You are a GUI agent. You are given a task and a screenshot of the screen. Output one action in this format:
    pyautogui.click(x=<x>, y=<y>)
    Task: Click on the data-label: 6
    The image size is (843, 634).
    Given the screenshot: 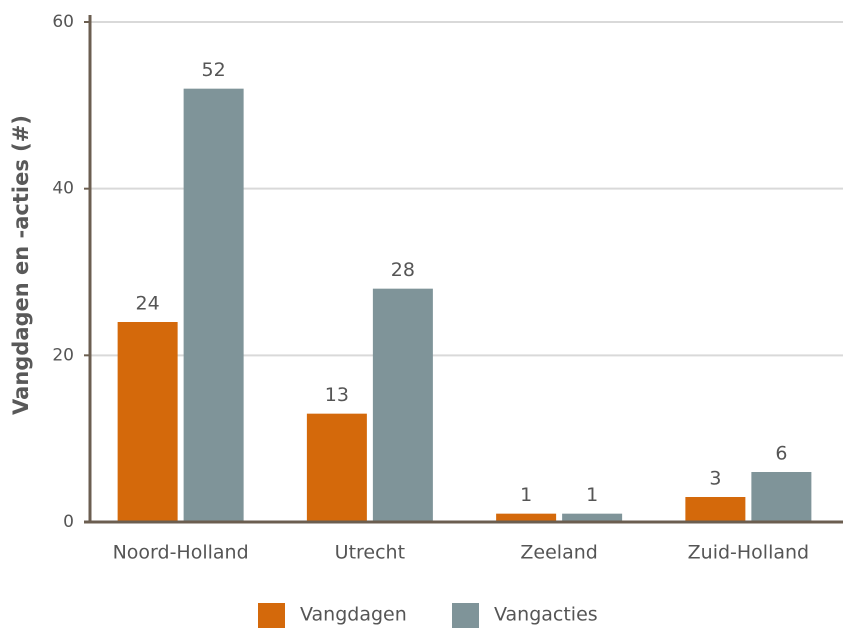 What is the action you would take?
    pyautogui.click(x=781, y=454)
    